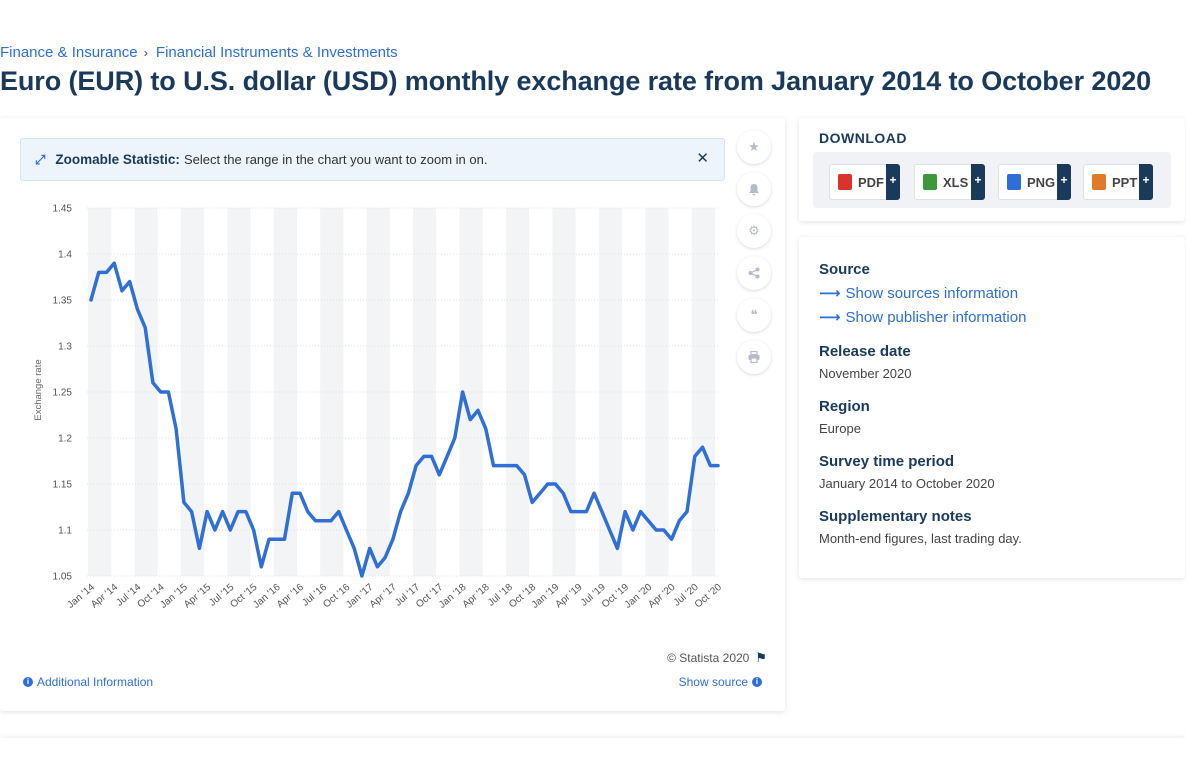 This screenshot has height=760, width=1186. What do you see at coordinates (845, 182) in the screenshot?
I see `pdf-file-icon` at bounding box center [845, 182].